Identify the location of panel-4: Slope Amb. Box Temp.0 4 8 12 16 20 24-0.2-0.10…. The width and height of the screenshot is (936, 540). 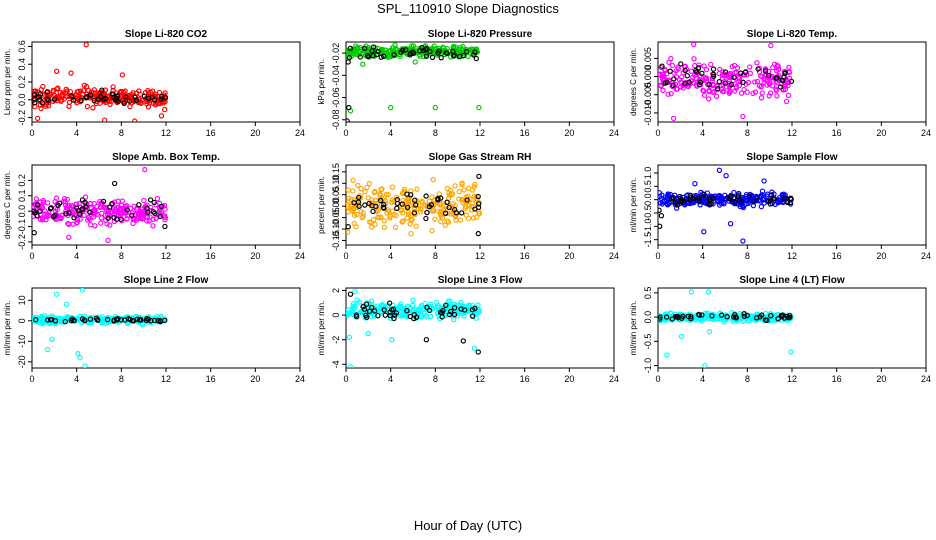
(154, 206).